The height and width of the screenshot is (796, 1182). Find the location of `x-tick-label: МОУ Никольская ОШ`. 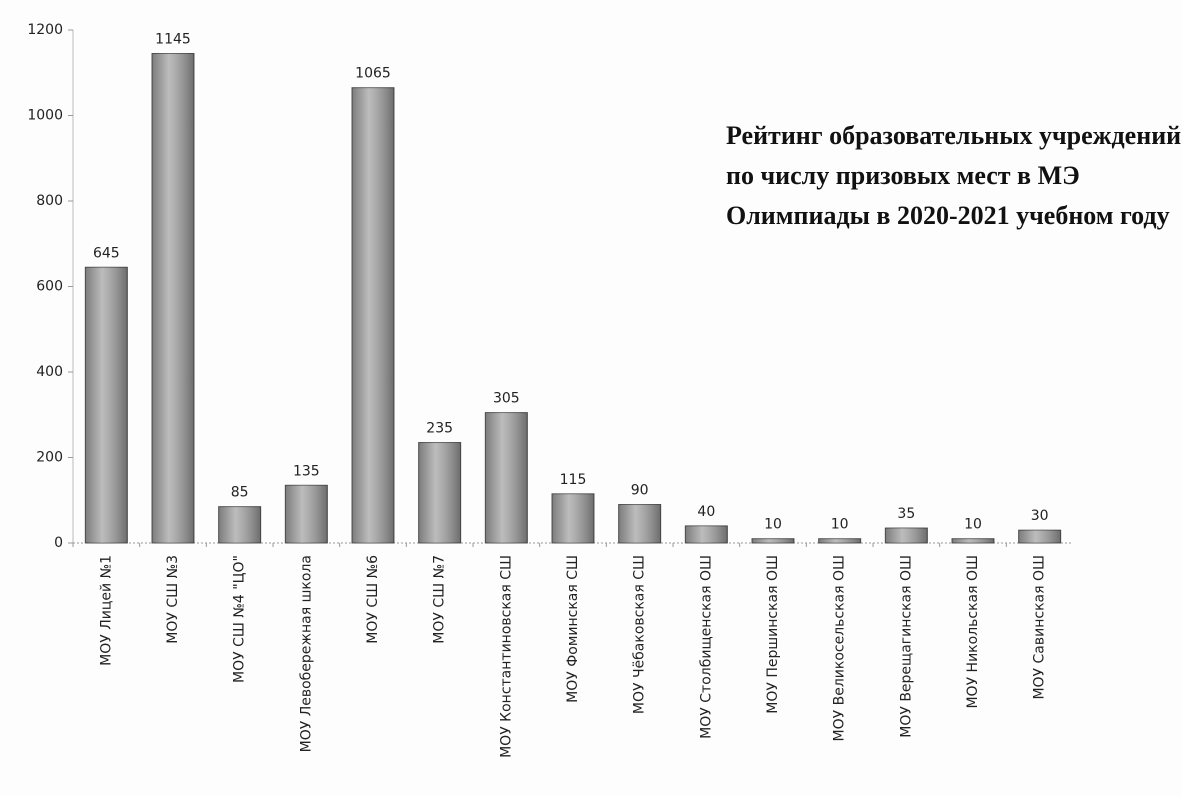

x-tick-label: МОУ Никольская ОШ is located at coordinates (973, 632).